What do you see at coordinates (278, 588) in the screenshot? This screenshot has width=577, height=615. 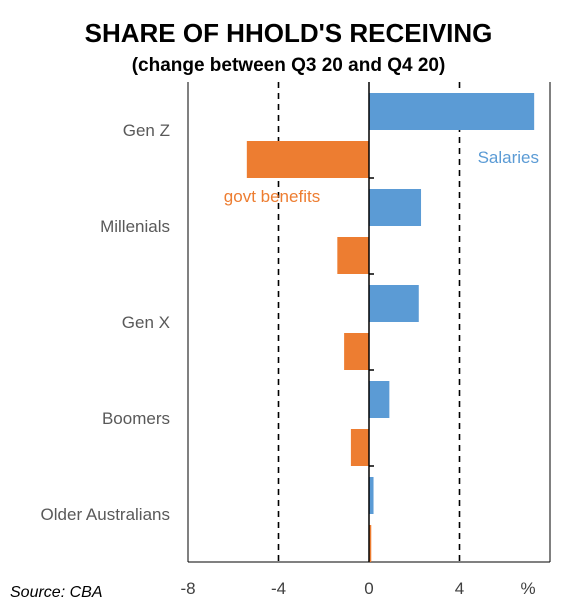 I see `x-tick-label-1: -4` at bounding box center [278, 588].